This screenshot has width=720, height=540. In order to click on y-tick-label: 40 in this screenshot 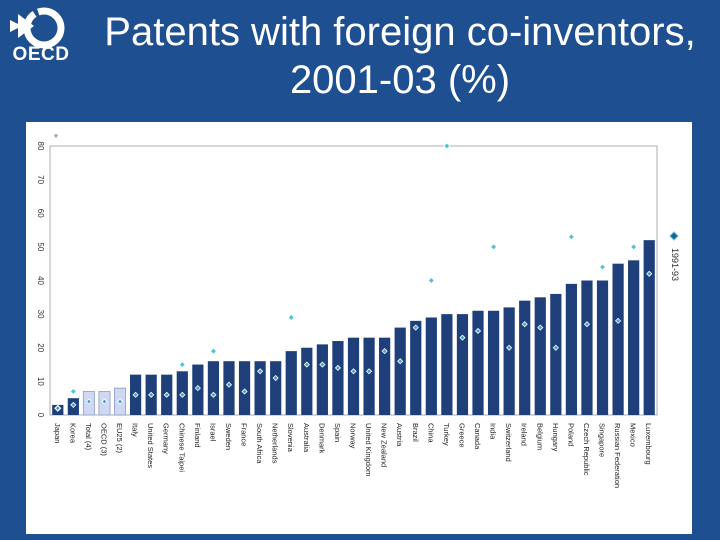, I will do `click(40, 280)`.